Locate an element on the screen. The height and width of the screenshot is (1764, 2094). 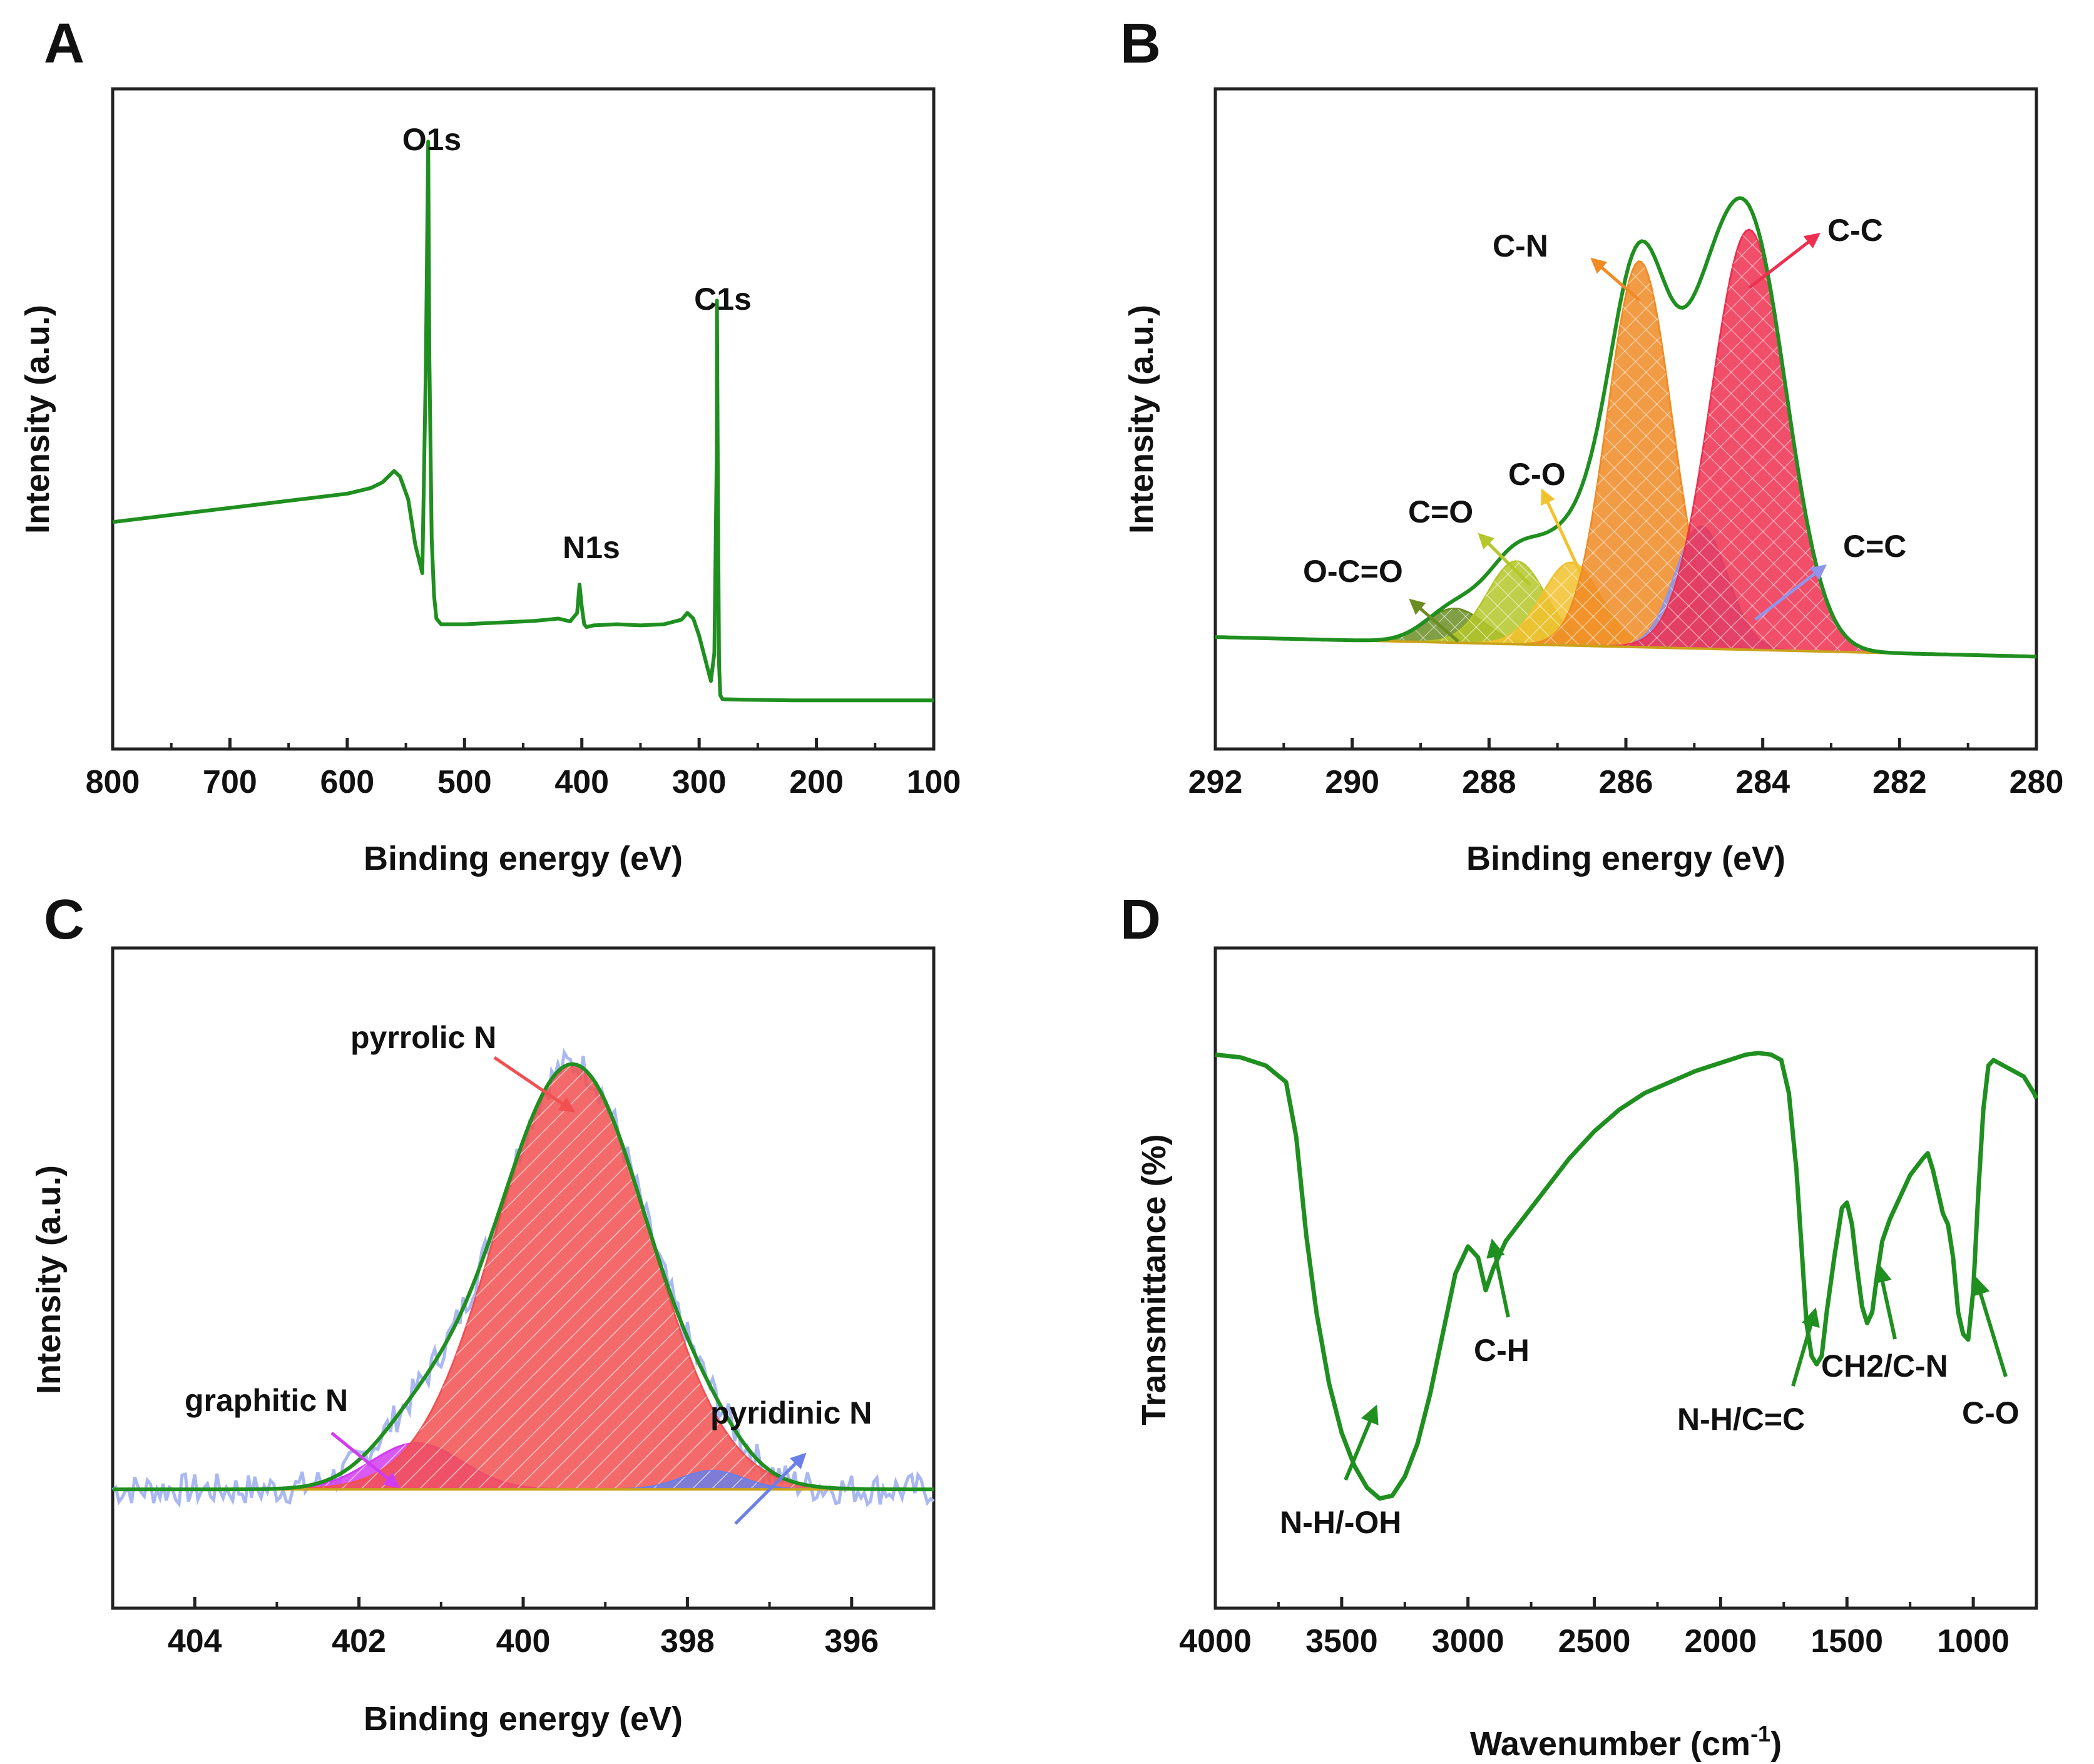
panel-b-label-c-c: C-C is located at coordinates (1855, 230).